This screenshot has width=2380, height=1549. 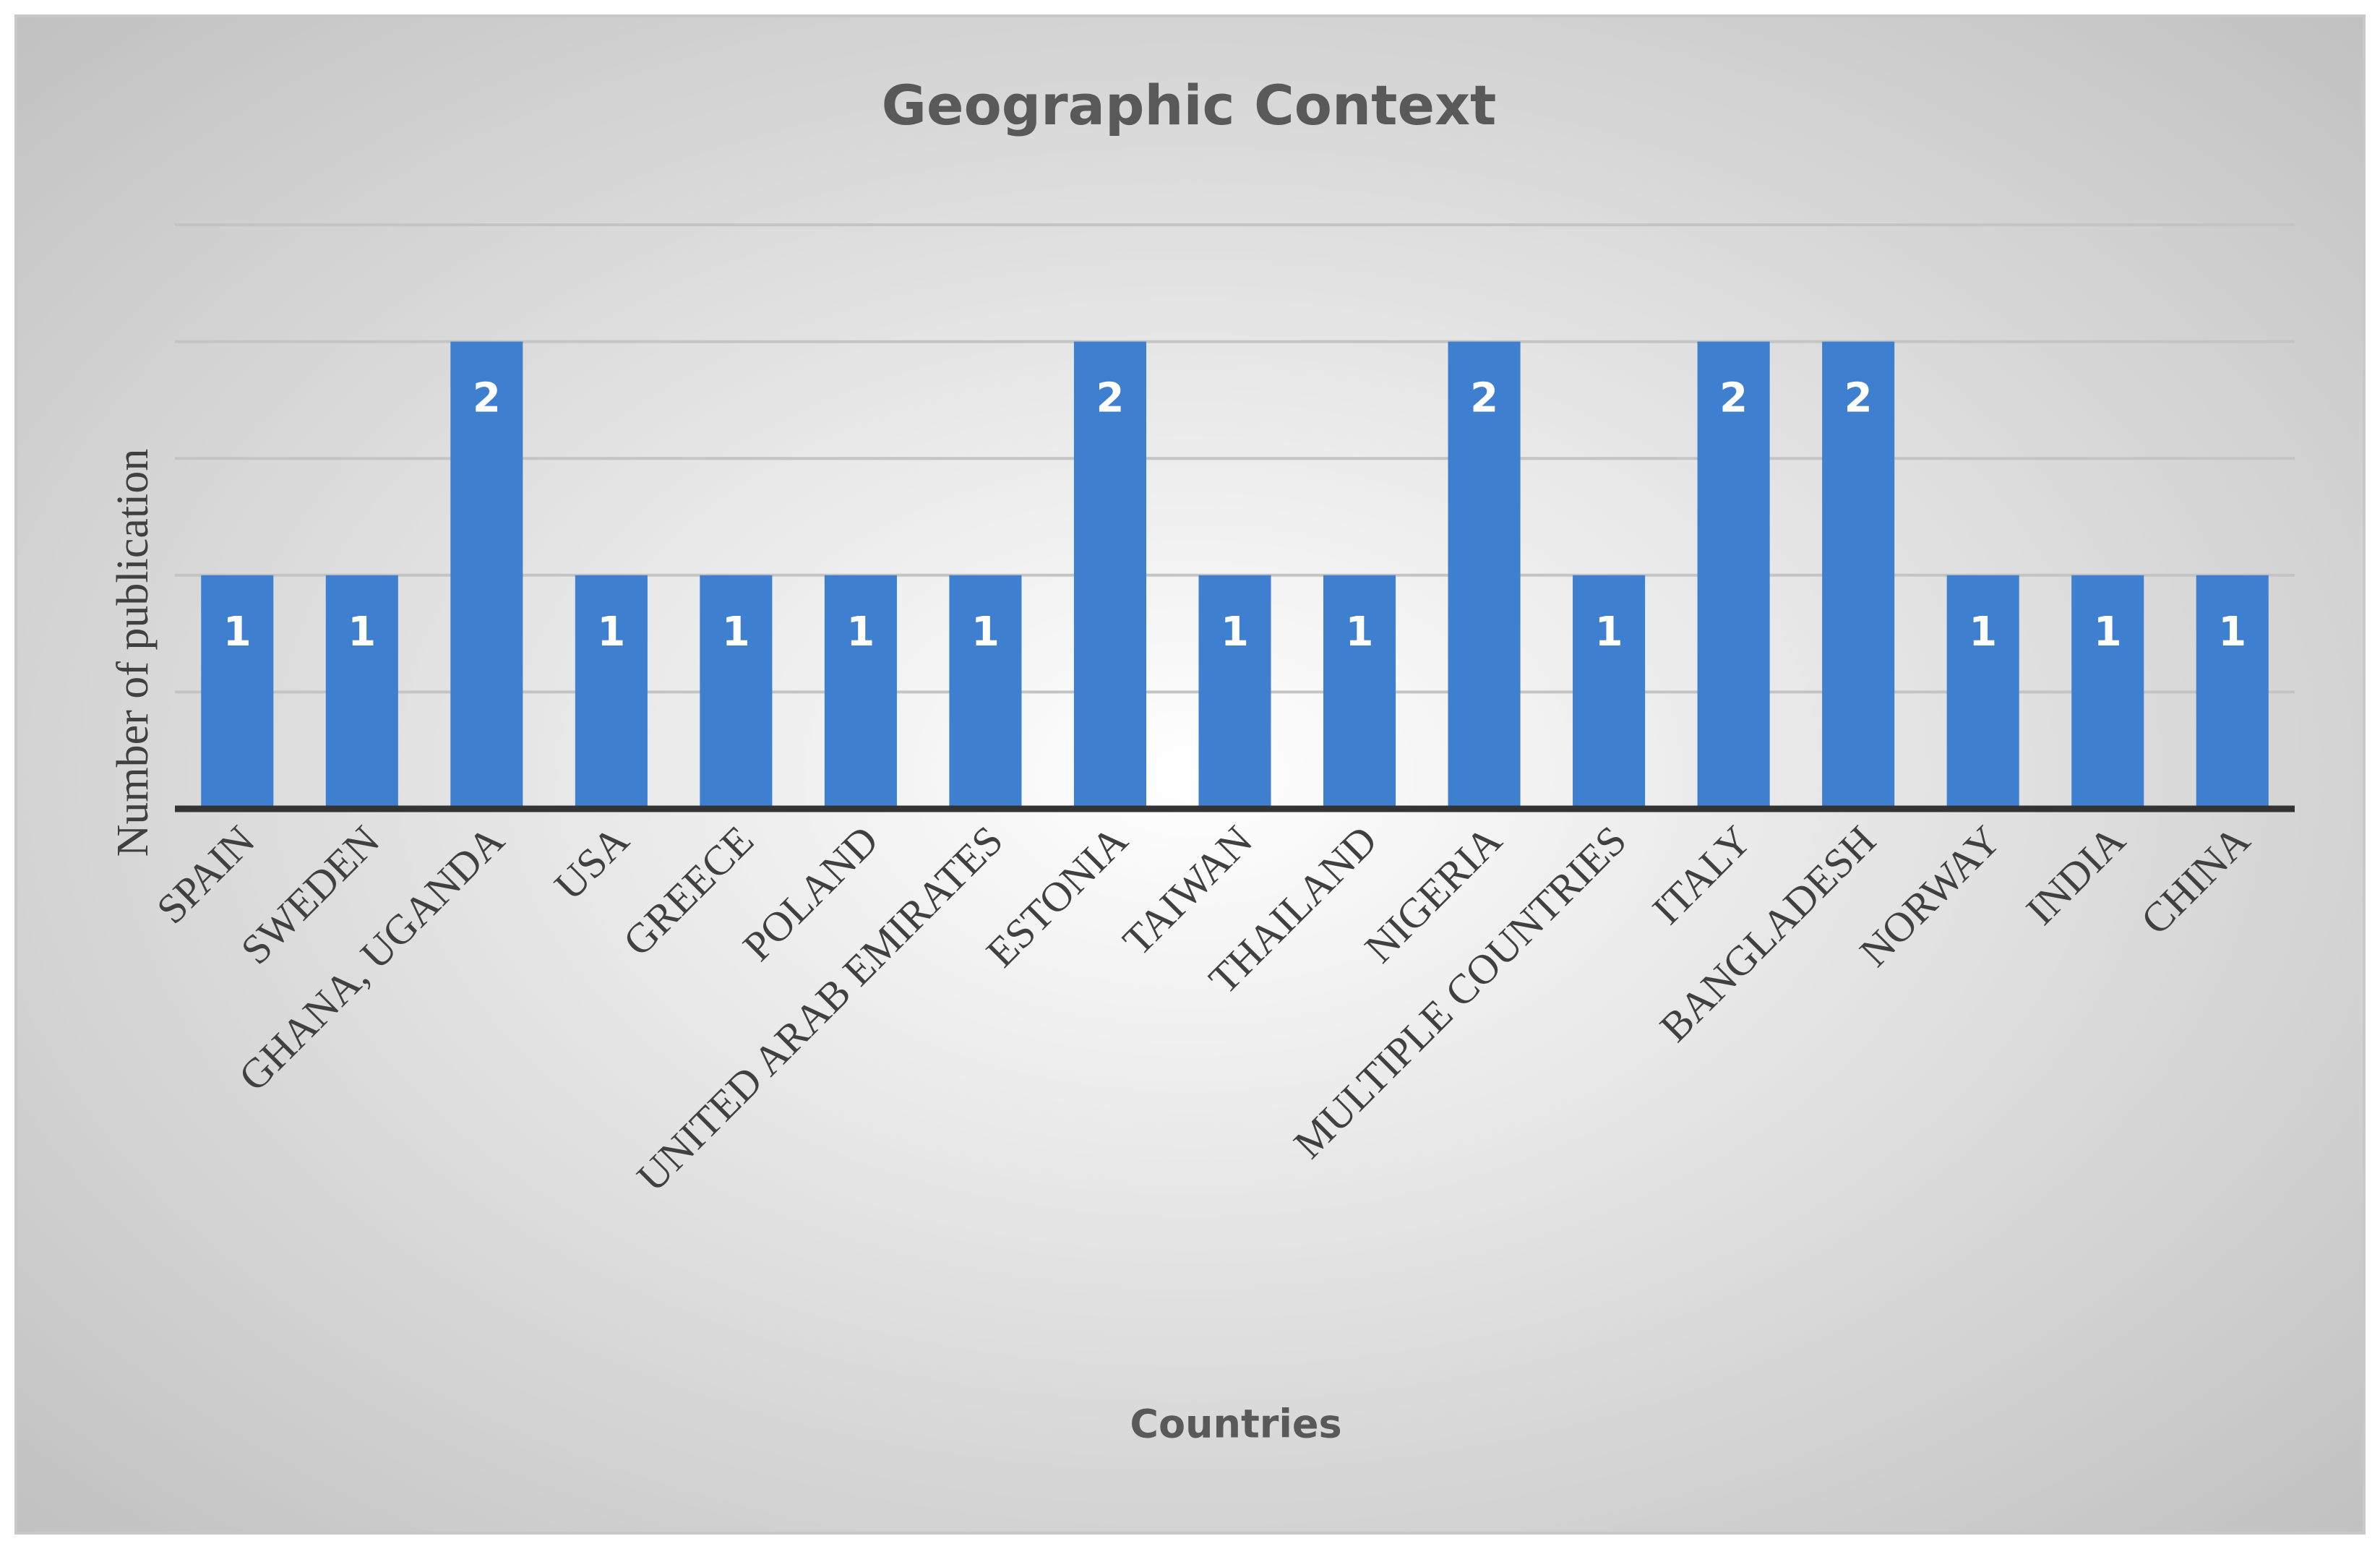 I want to click on y-axis-title: Number of publication, so click(x=133, y=653).